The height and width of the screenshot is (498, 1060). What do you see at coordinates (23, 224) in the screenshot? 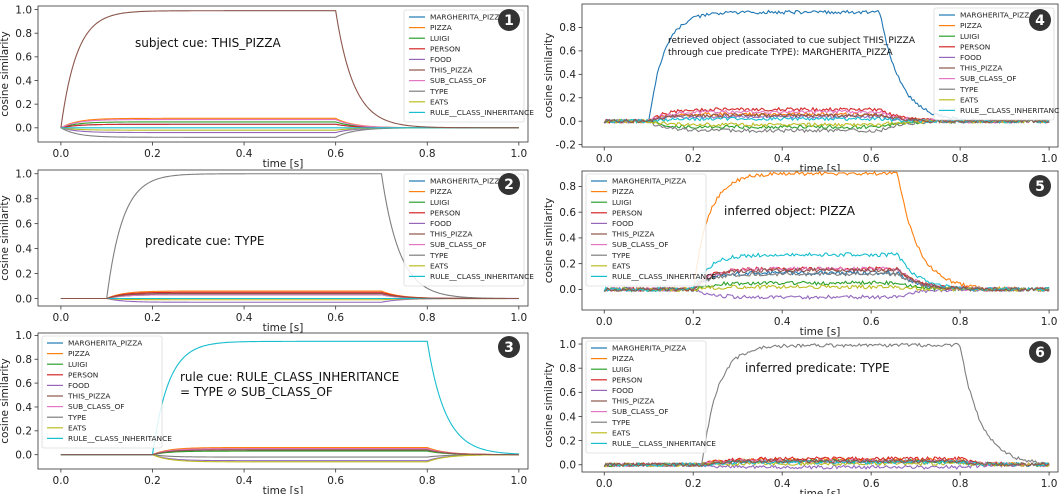
I see `y-tick-label: 0.6` at bounding box center [23, 224].